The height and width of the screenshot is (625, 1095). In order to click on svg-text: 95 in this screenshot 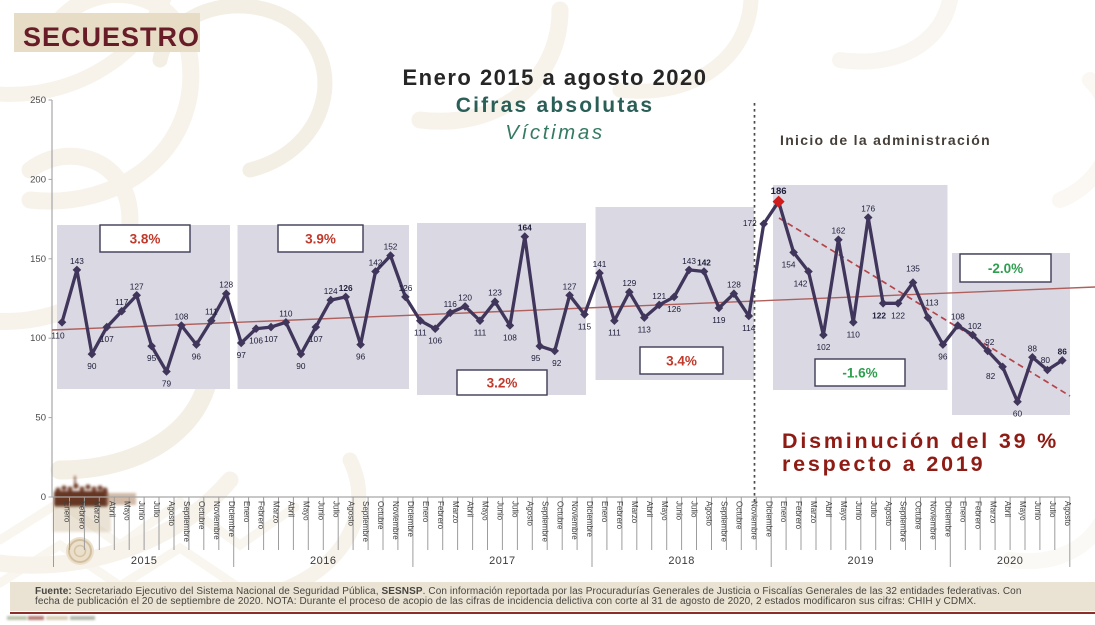, I will do `click(152, 358)`.